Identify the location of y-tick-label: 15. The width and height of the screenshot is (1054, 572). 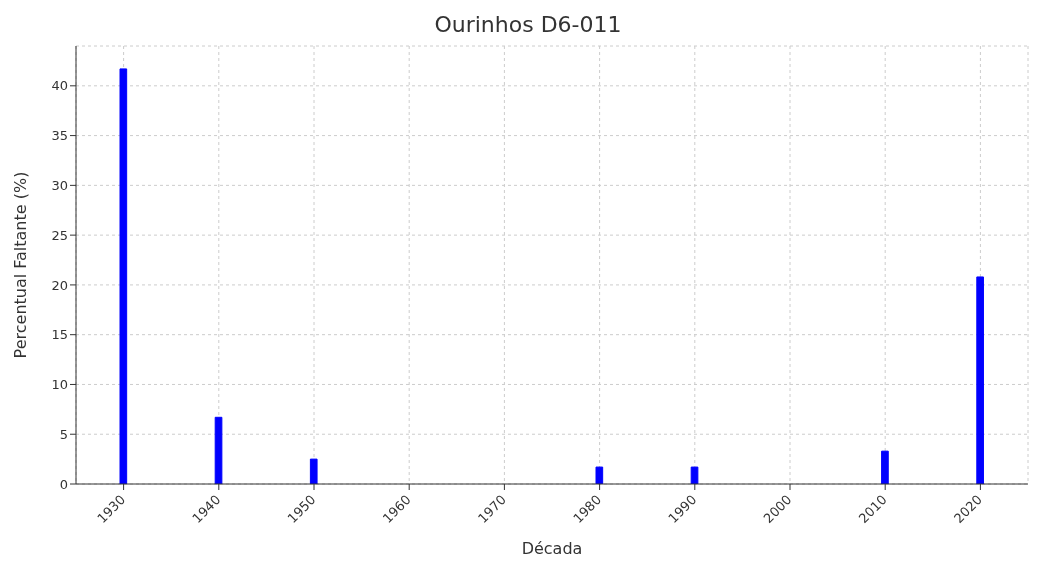
(59, 335).